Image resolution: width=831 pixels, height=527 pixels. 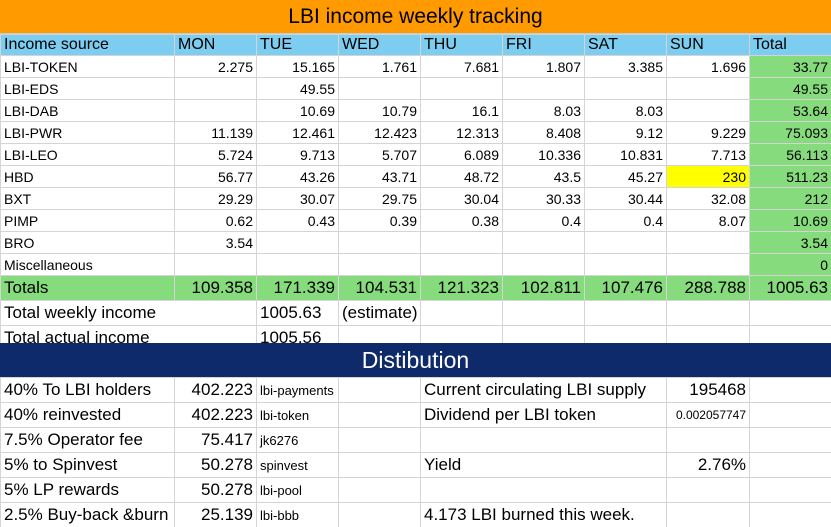 I want to click on summary-value: 1005.63, so click(x=297, y=313).